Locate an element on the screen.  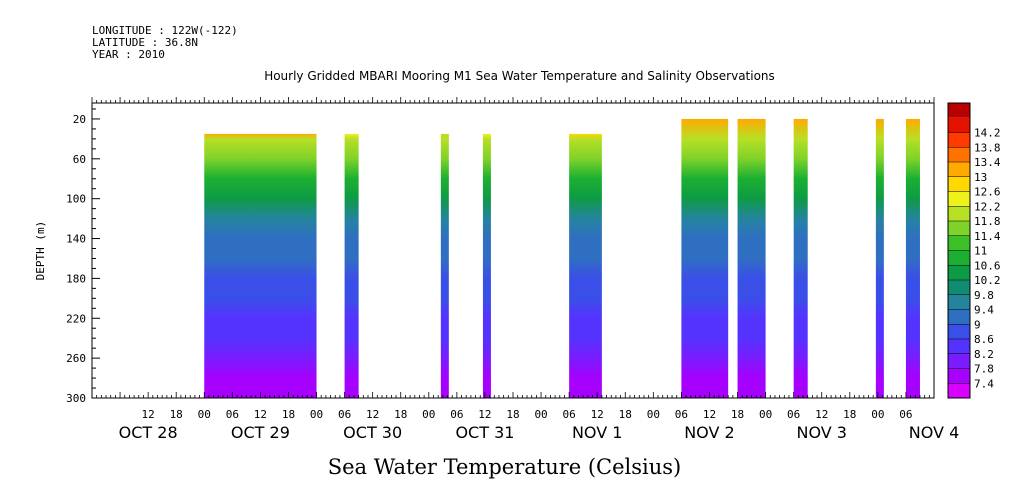
colorbar-label: 14.2 is located at coordinates (987, 133).